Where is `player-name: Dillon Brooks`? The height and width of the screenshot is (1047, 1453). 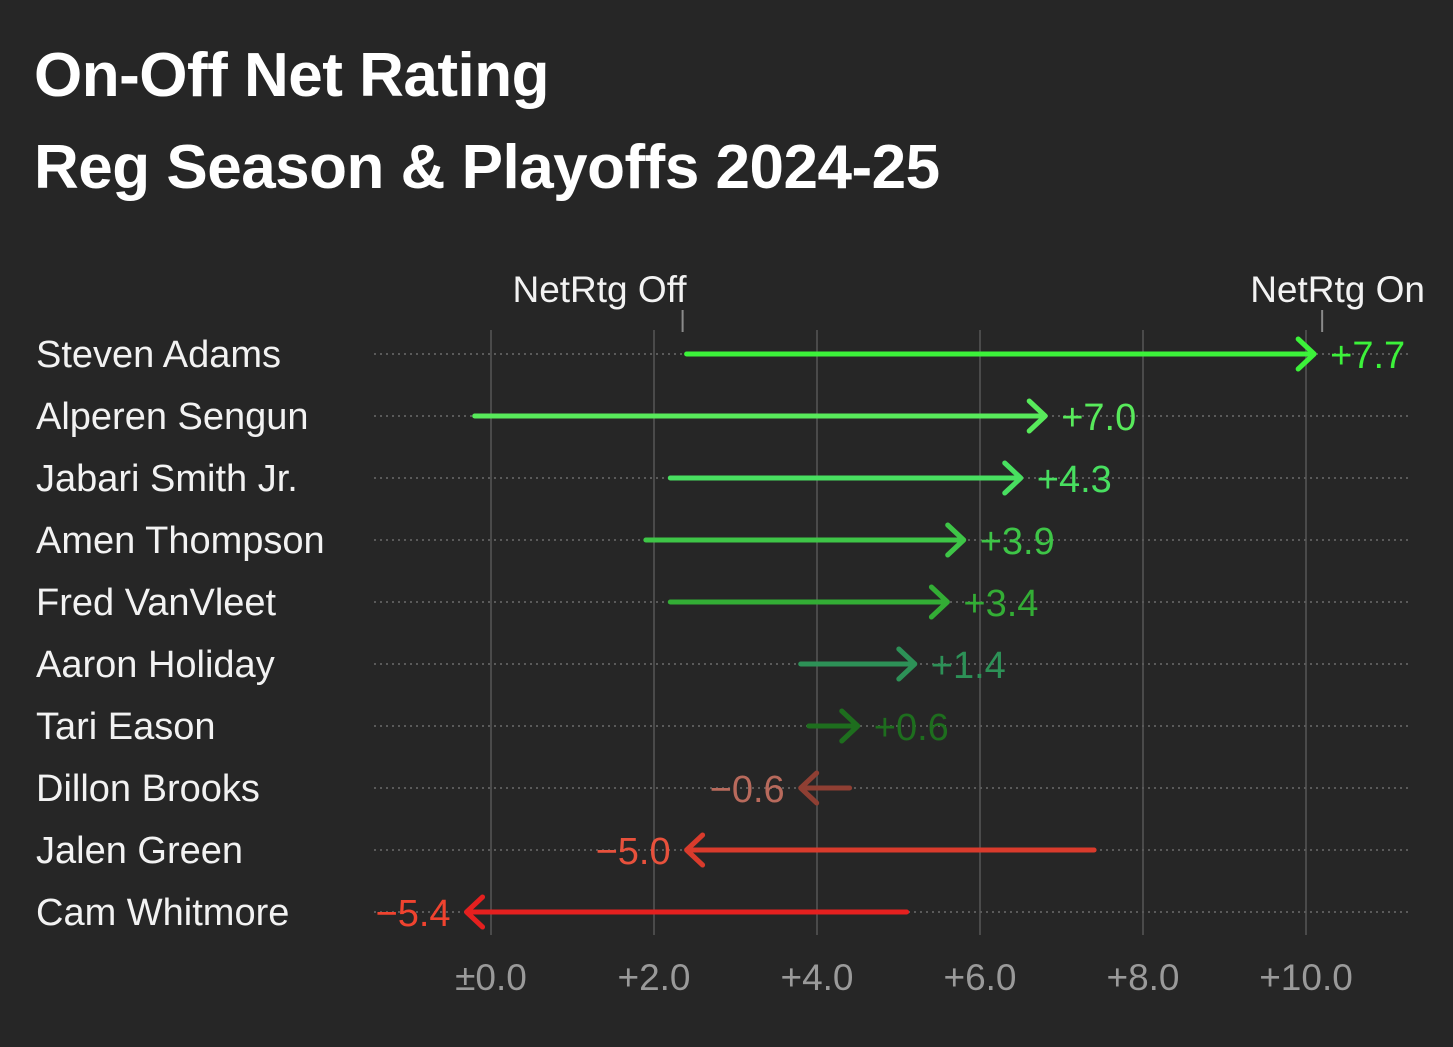 player-name: Dillon Brooks is located at coordinates (148, 789).